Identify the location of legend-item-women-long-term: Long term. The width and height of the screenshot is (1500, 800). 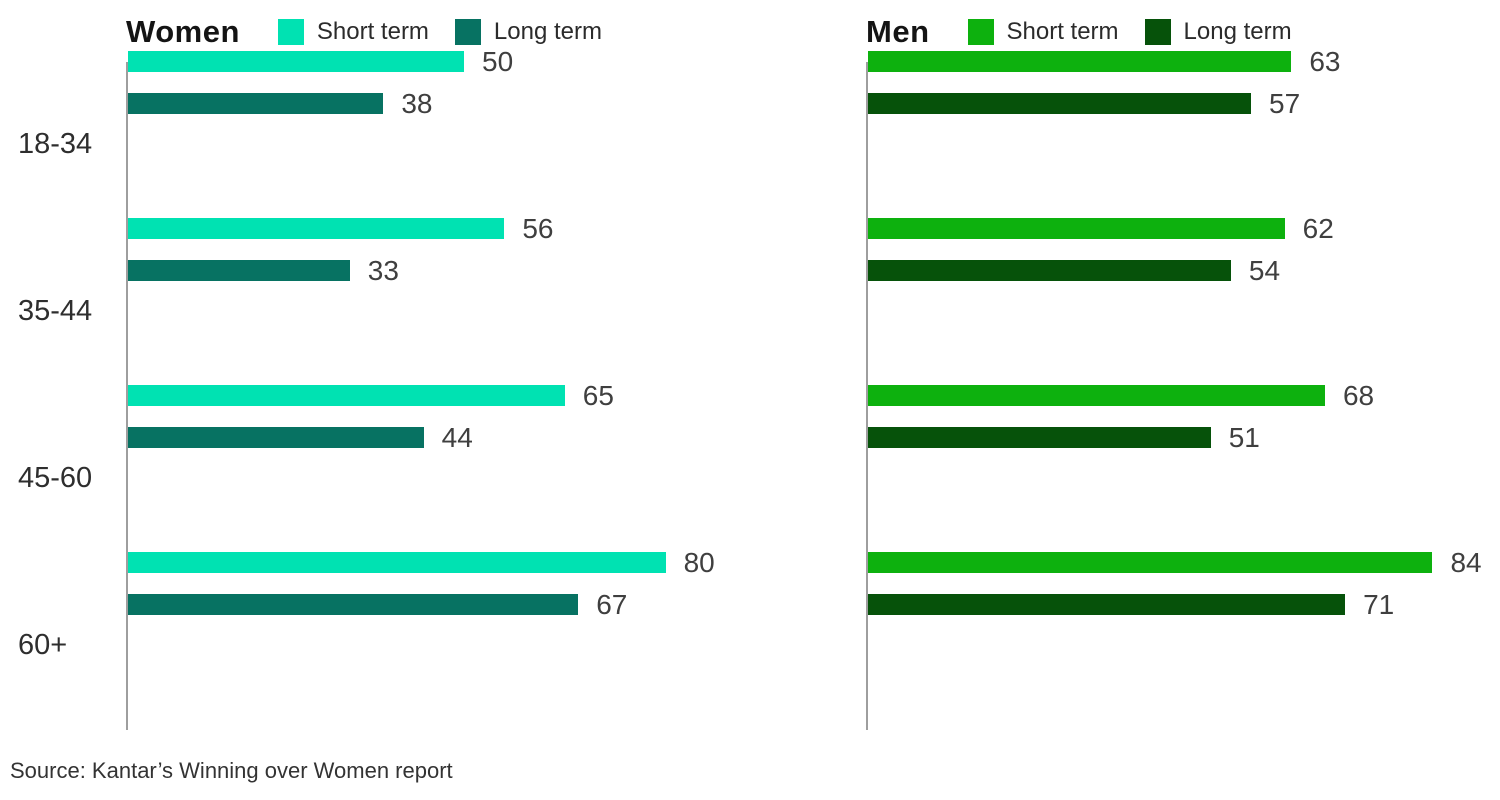
(528, 32).